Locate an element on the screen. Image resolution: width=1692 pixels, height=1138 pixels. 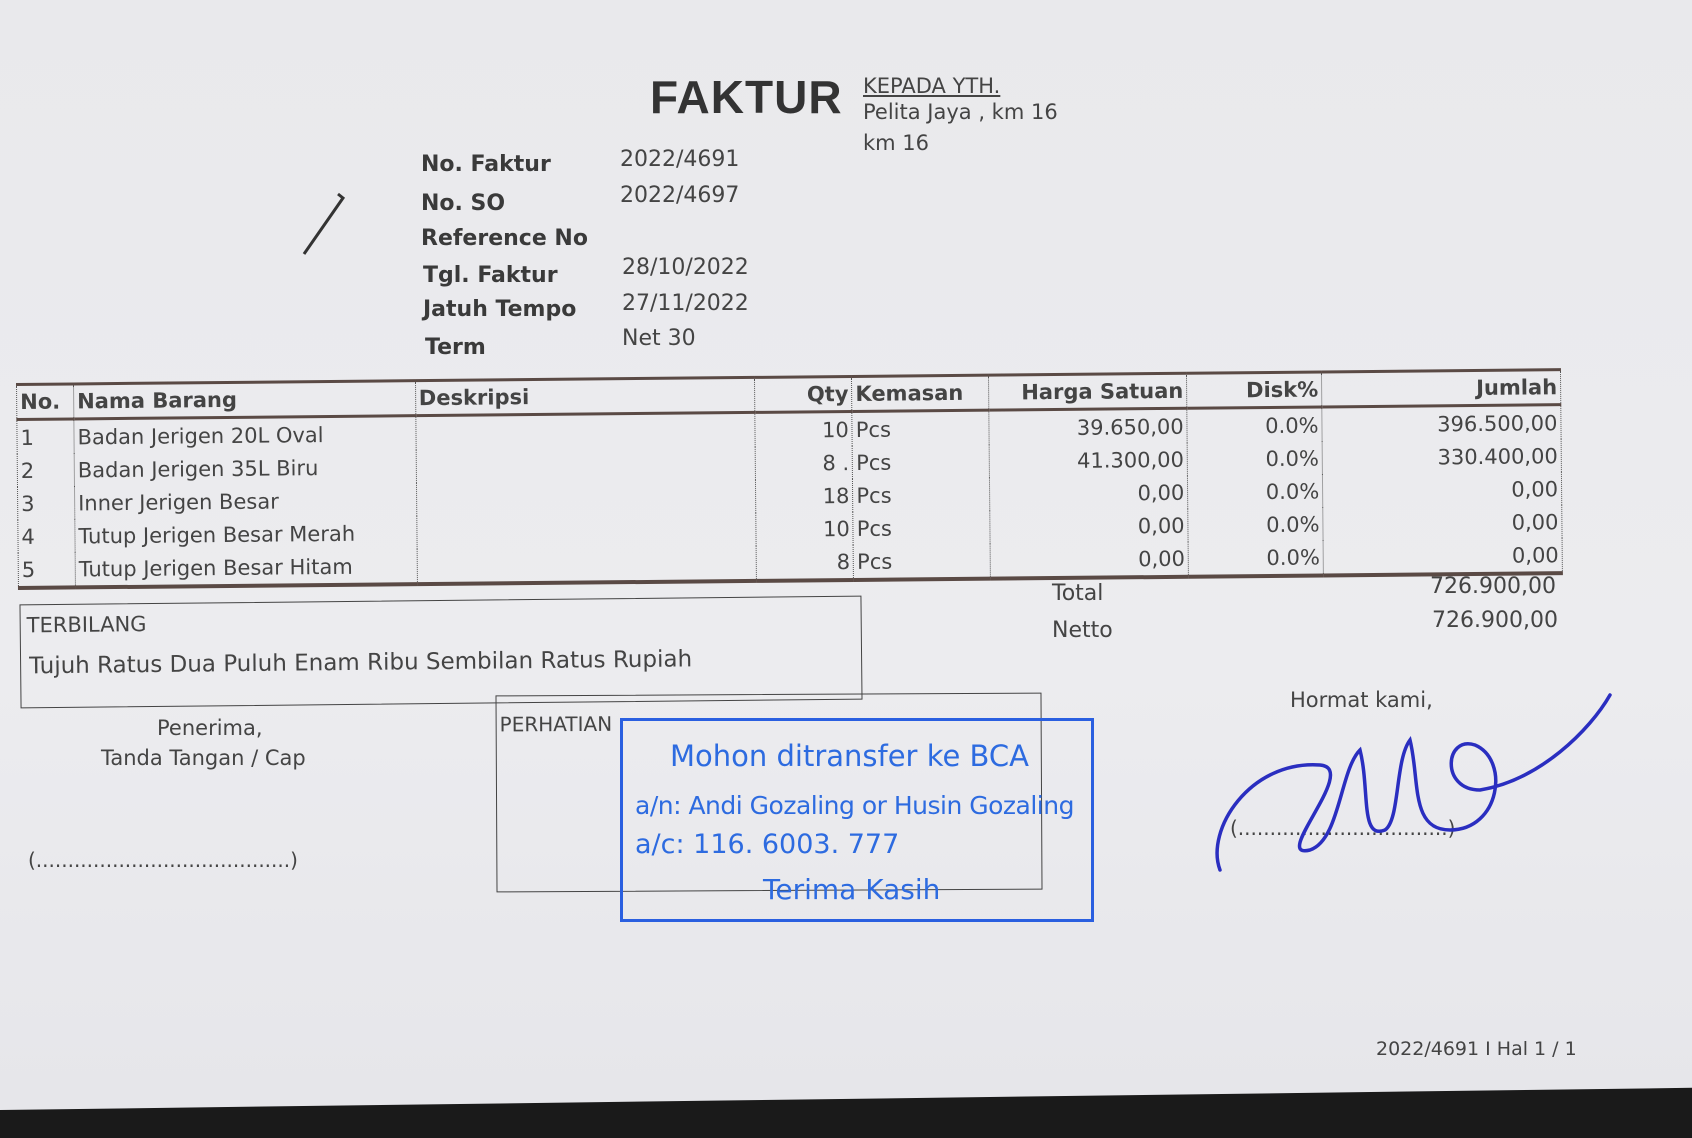
sender-label: Hormat kami, is located at coordinates (1361, 700).